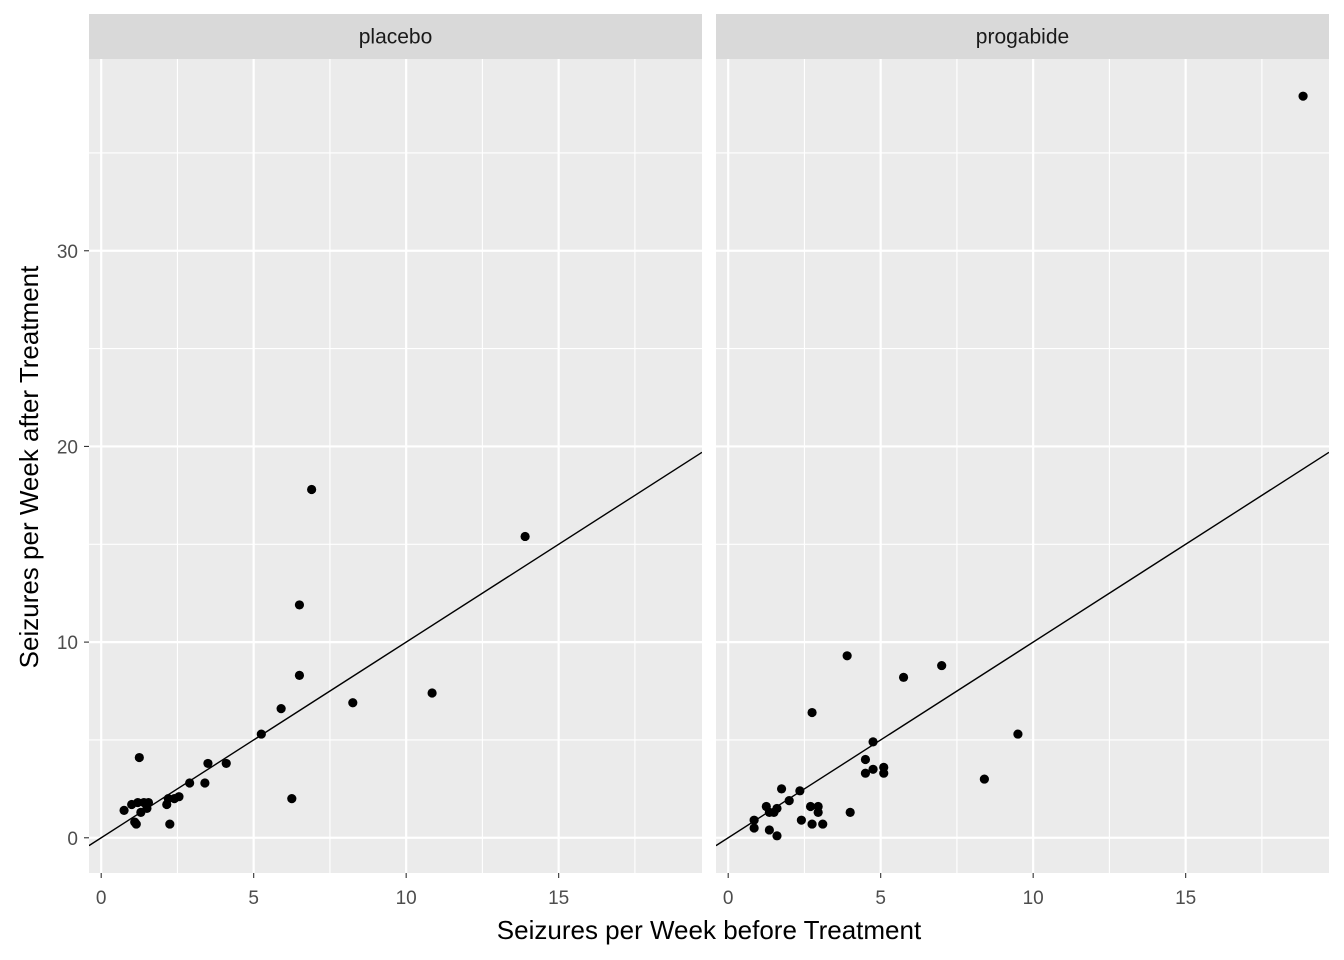  I want to click on x-axis-title: Seizures per Week before Treatment, so click(709, 930).